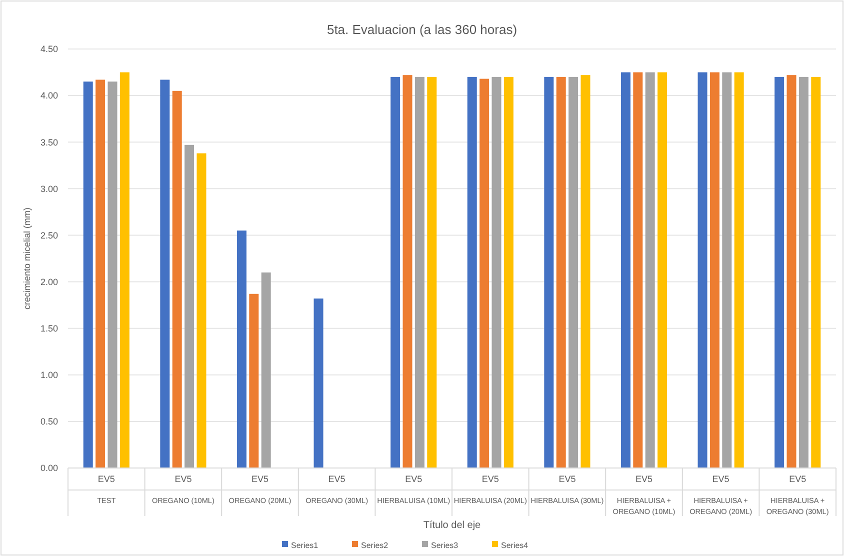 The image size is (844, 556). What do you see at coordinates (49, 281) in the screenshot?
I see `y-tick-label: 2.00` at bounding box center [49, 281].